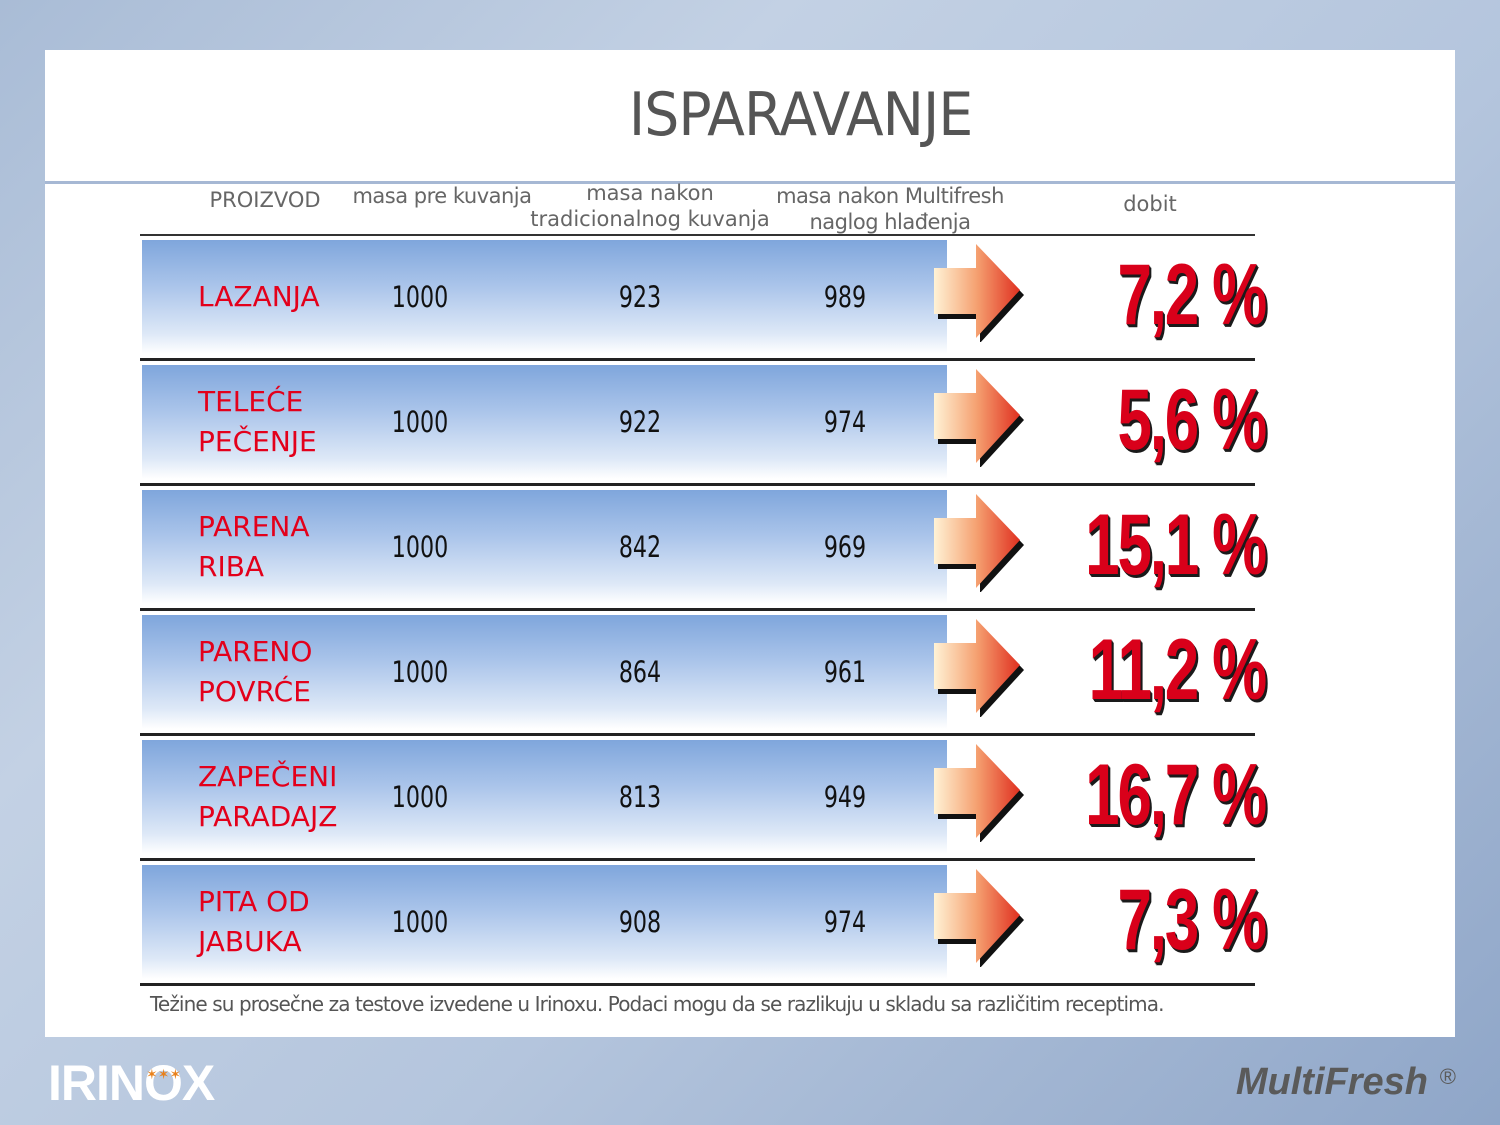 The height and width of the screenshot is (1125, 1500). Describe the element at coordinates (283, 922) in the screenshot. I see `product-name: PITA OD JABUKA` at that location.